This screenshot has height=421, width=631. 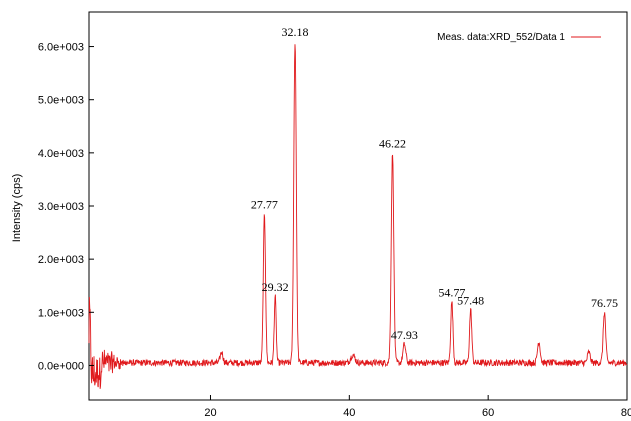 I want to click on x-tick-label: 80, so click(x=626, y=413).